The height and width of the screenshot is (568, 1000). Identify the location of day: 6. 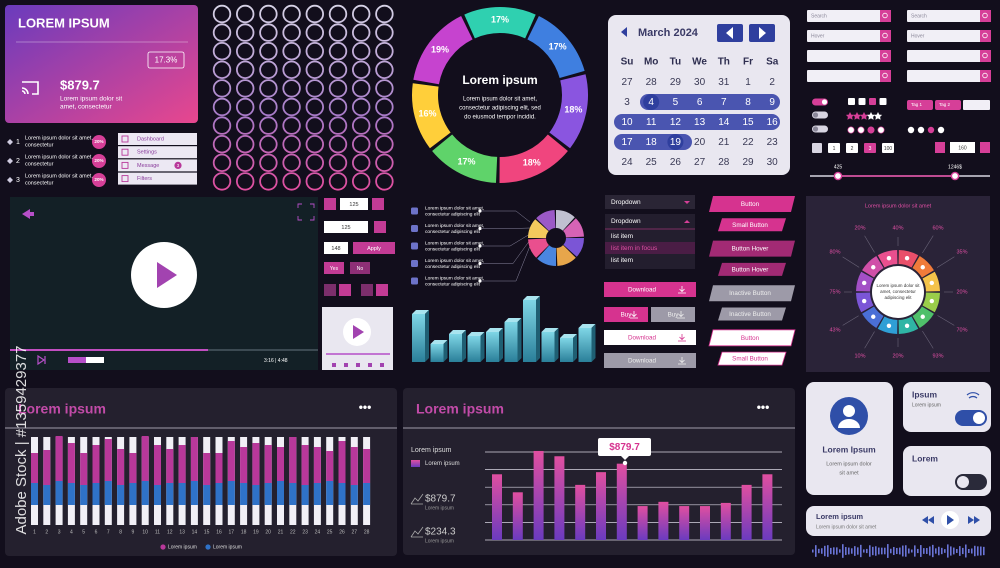
(700, 102).